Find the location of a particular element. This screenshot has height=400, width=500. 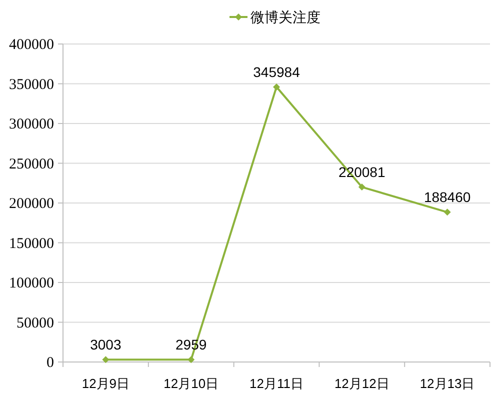

data-label: 188460 is located at coordinates (447, 197).